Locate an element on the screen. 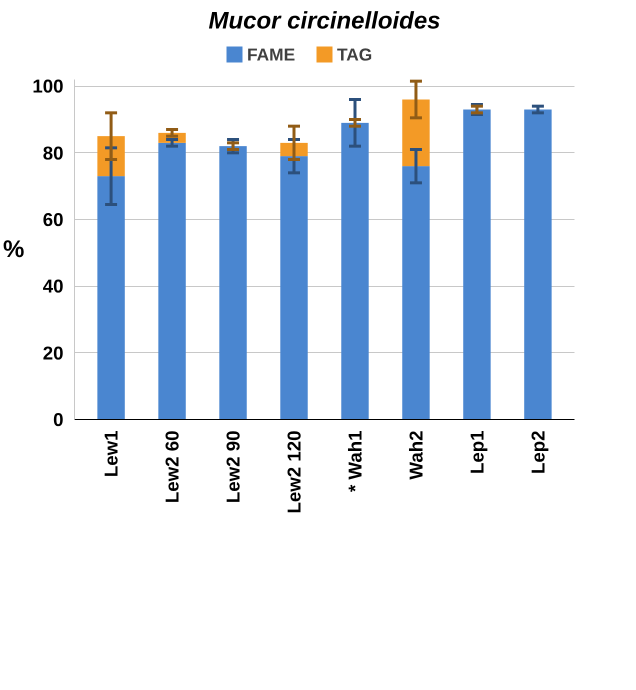 The width and height of the screenshot is (636, 690). x-tick-label: Lep1 is located at coordinates (477, 452).